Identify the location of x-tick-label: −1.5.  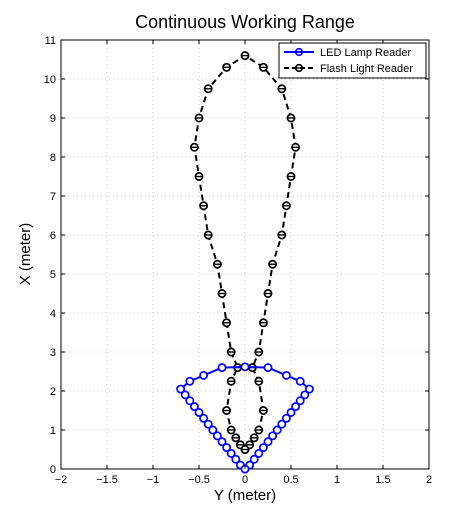
(107, 480).